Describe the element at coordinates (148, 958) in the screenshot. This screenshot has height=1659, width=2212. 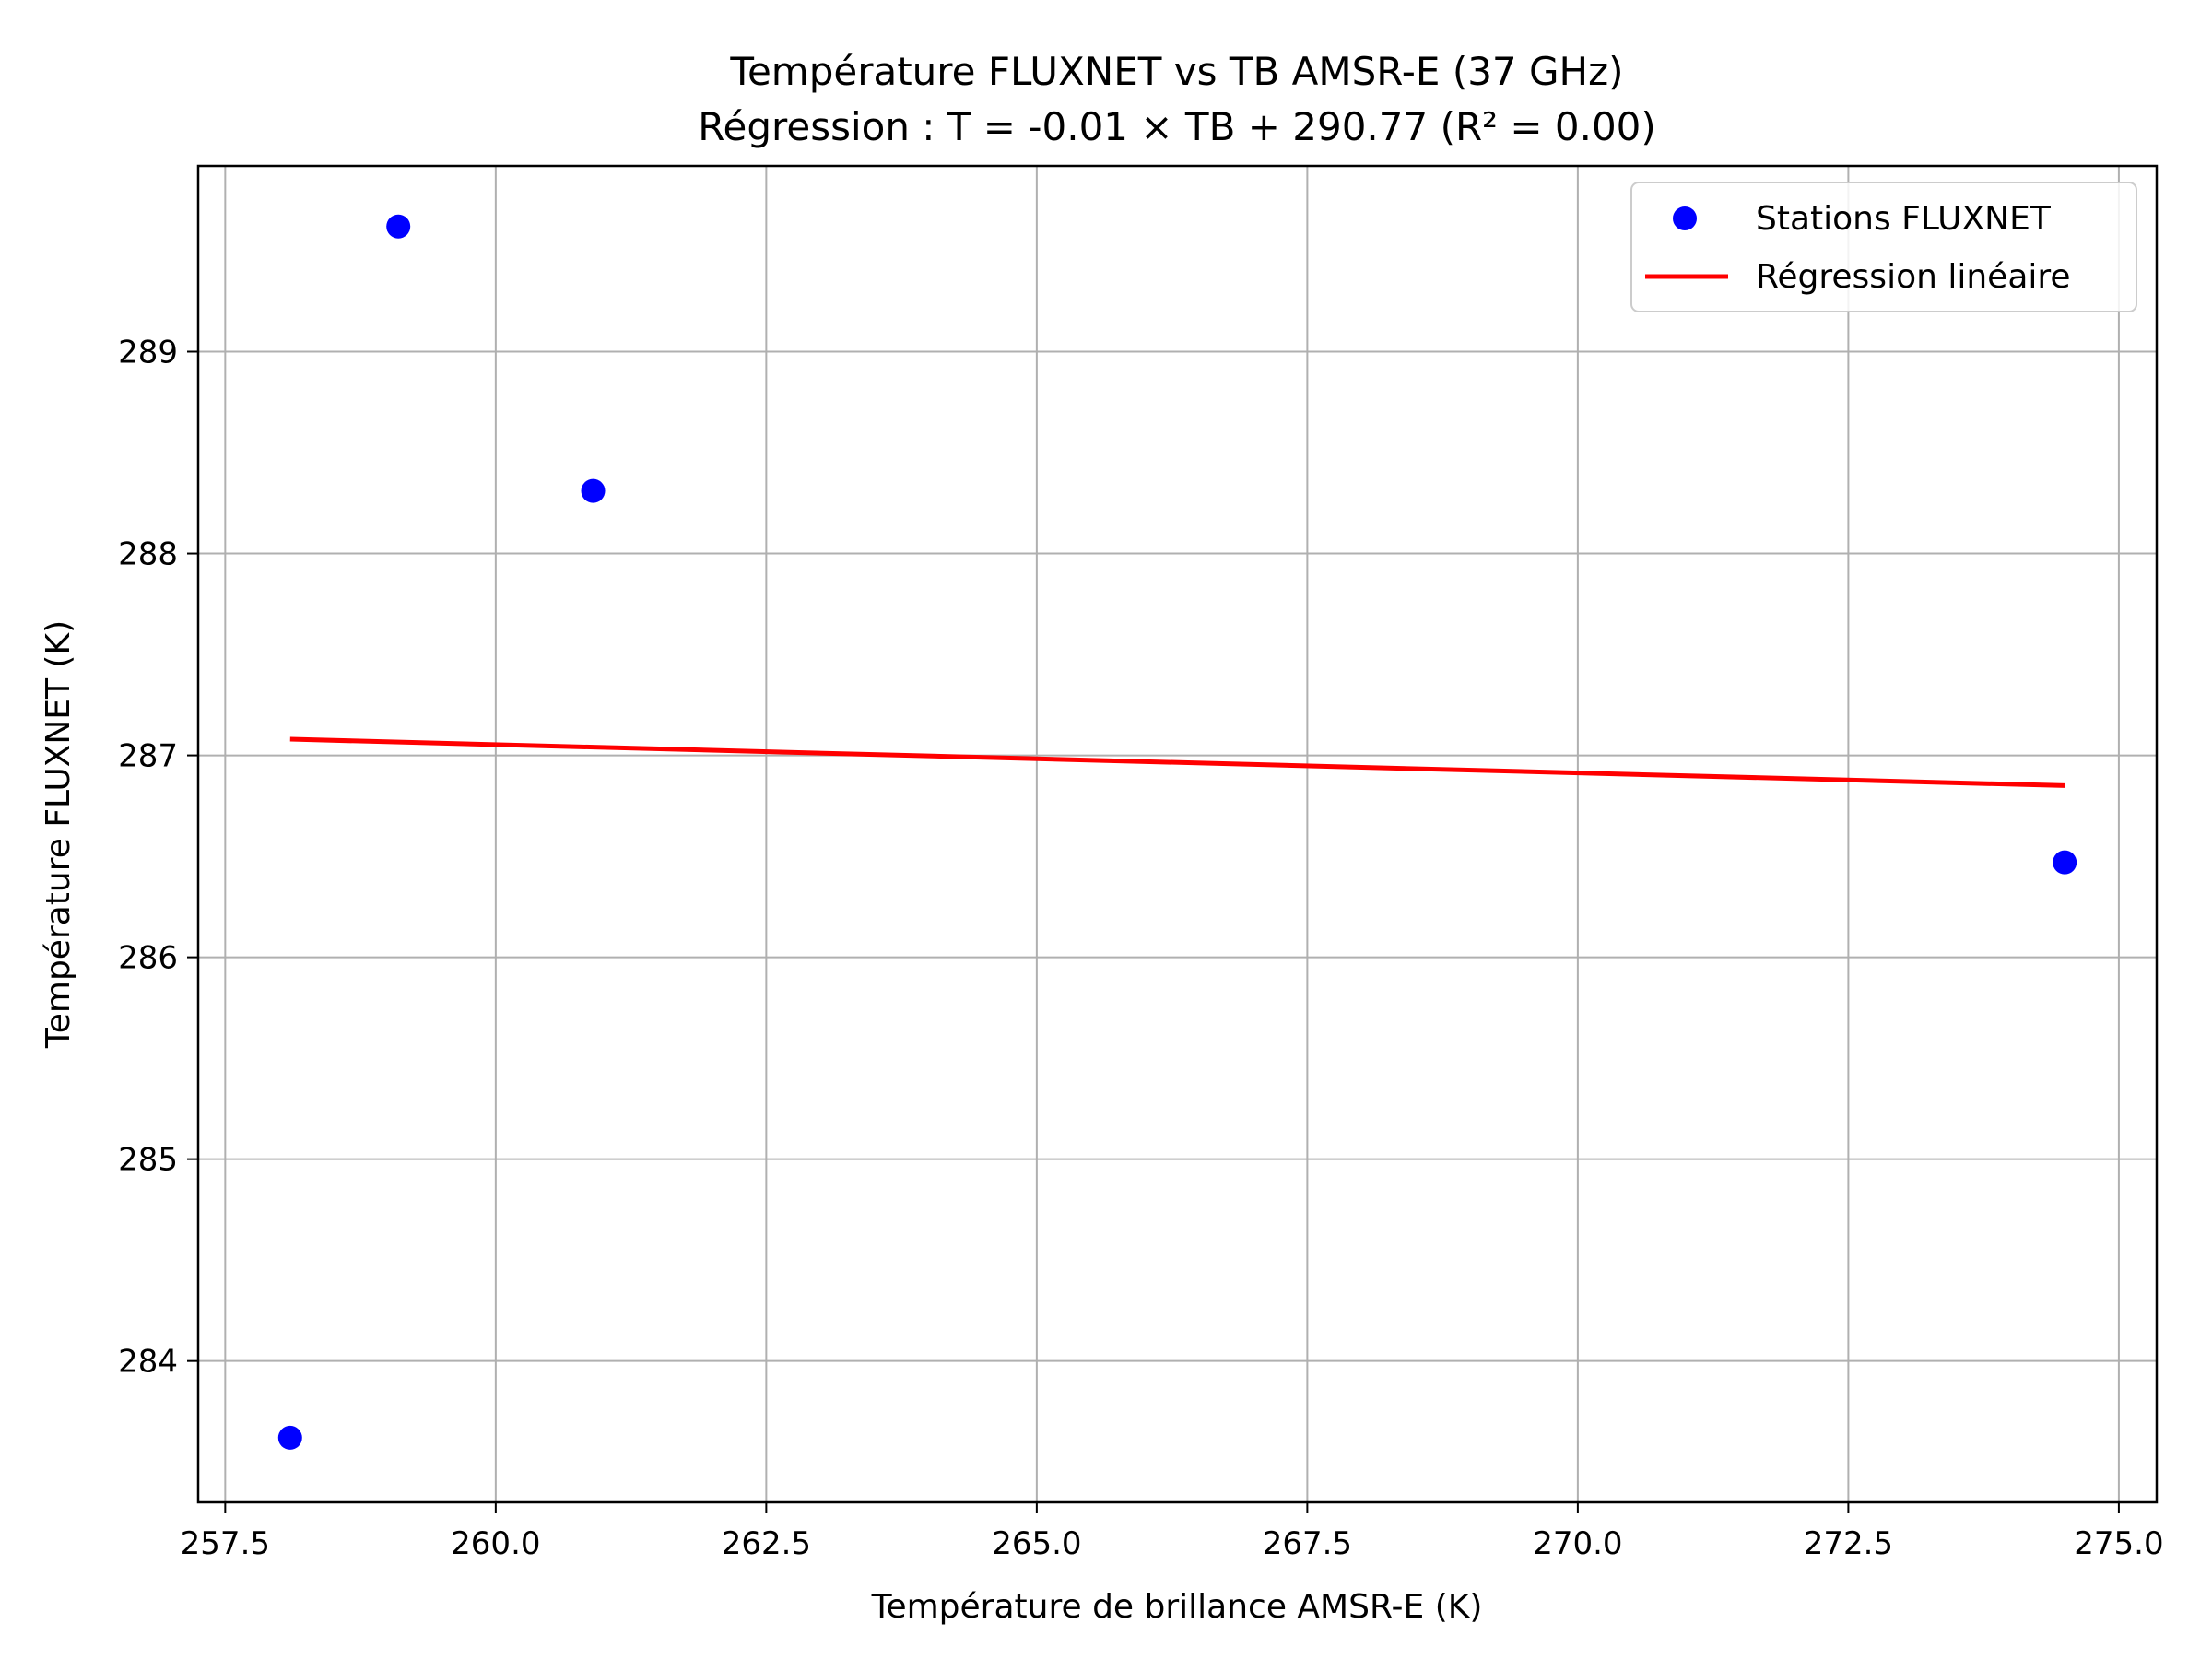
I see `y-tick-label: 286` at that location.